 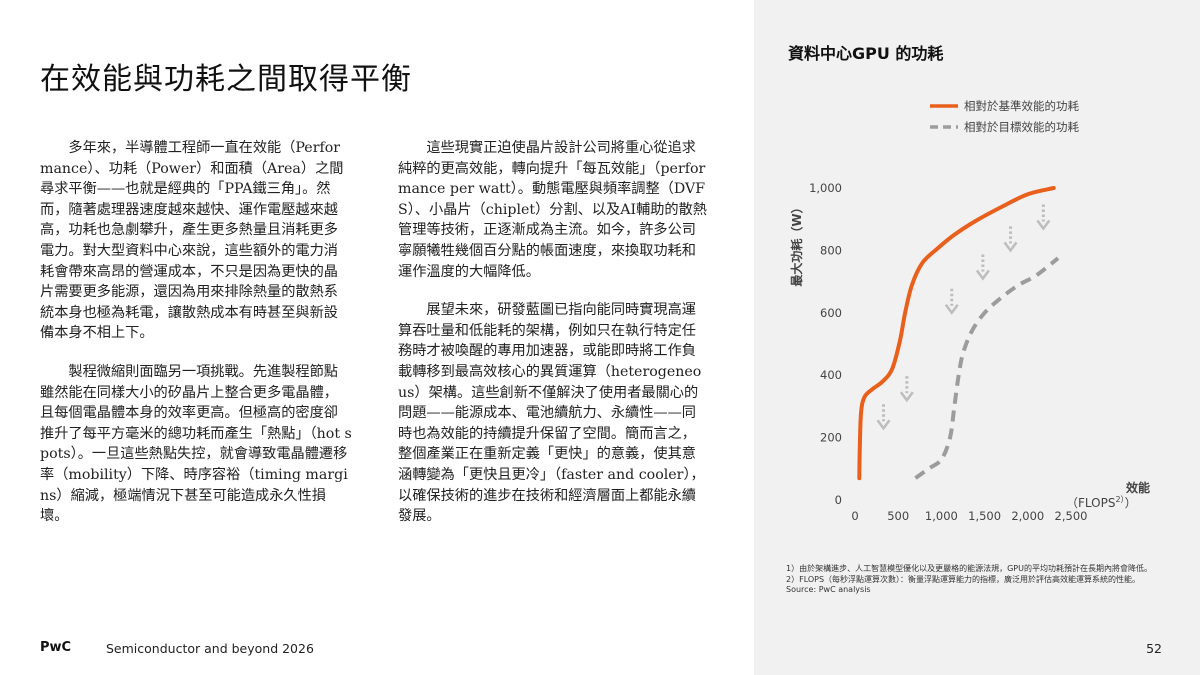 I want to click on x-axis-unit-close: ）, so click(x=1131, y=503).